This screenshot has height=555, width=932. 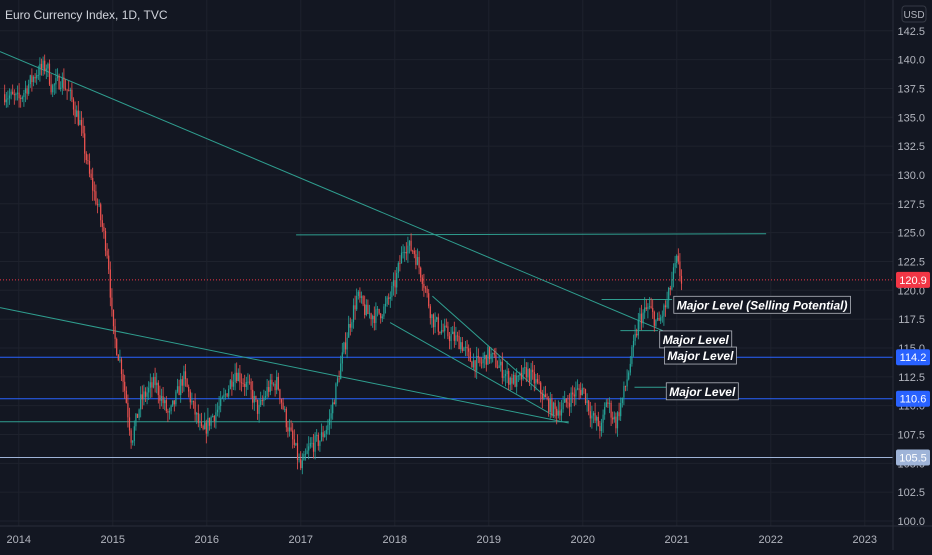 What do you see at coordinates (913, 398) in the screenshot?
I see `price-tag: 110.6` at bounding box center [913, 398].